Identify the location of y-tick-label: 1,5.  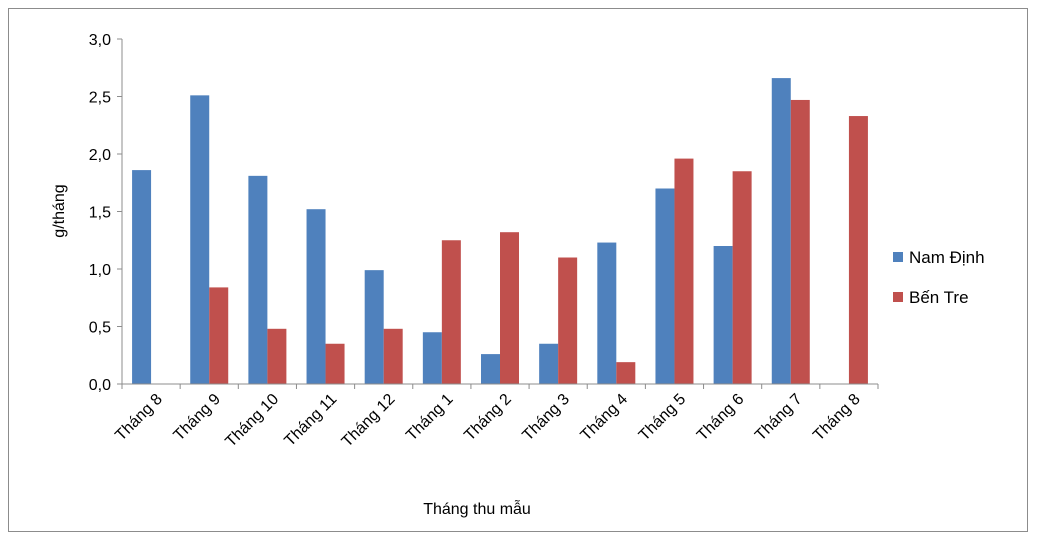
(100, 213).